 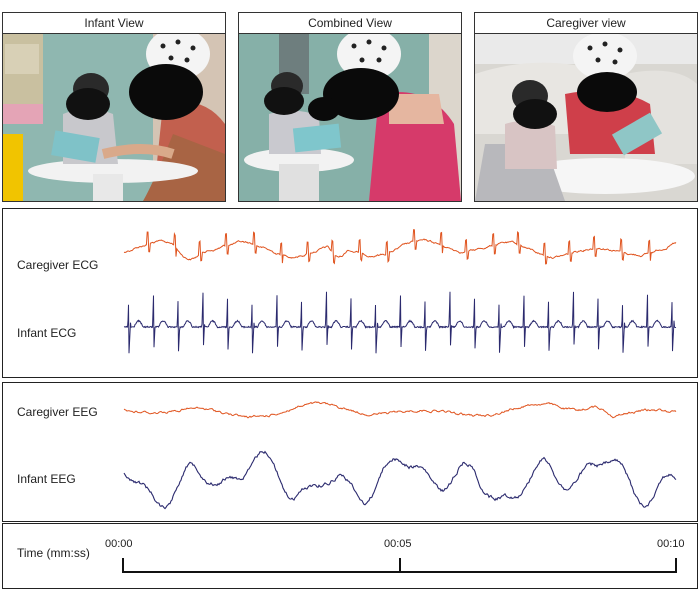 I want to click on caregiver-eeg-trace, so click(x=400, y=410).